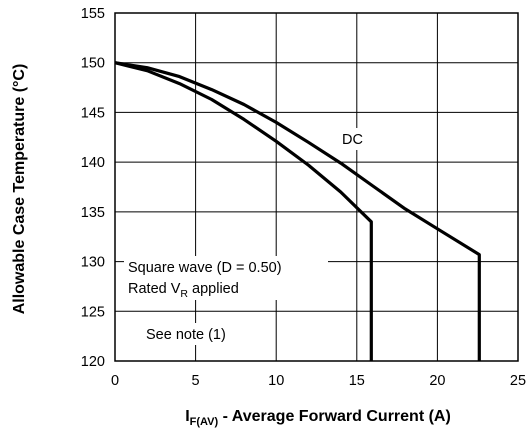 The width and height of the screenshot is (531, 436). Describe the element at coordinates (352, 140) in the screenshot. I see `dc-label: DC` at that location.